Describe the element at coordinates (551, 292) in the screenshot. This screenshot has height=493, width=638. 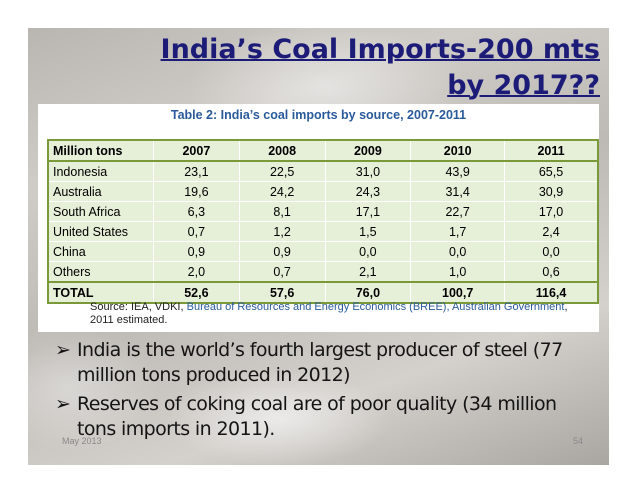
I see `table-cell: 116,4` at that location.